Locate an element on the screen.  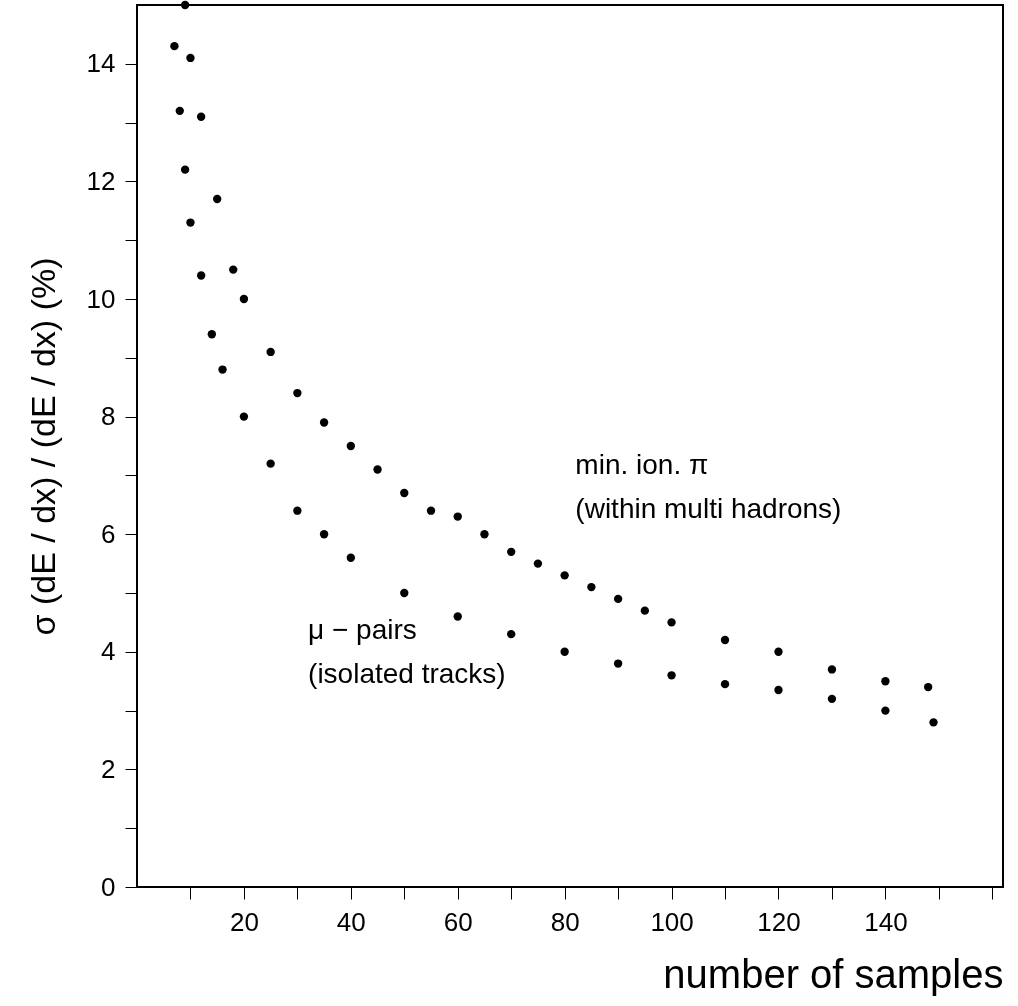
x-tick-label: 20 is located at coordinates (244, 921).